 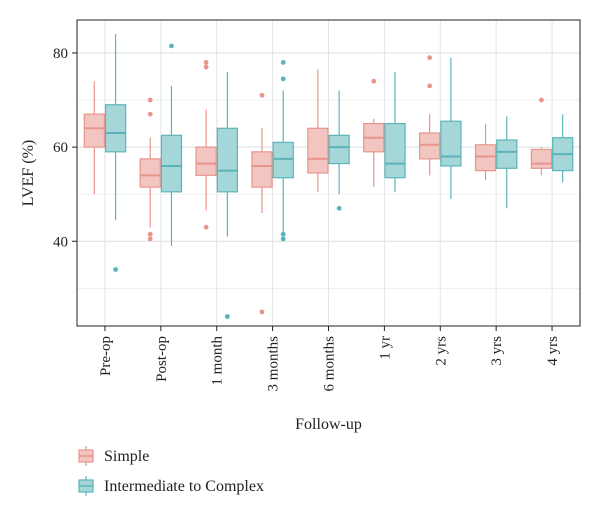 What do you see at coordinates (218, 361) in the screenshot?
I see `x-tick-label: 1 month` at bounding box center [218, 361].